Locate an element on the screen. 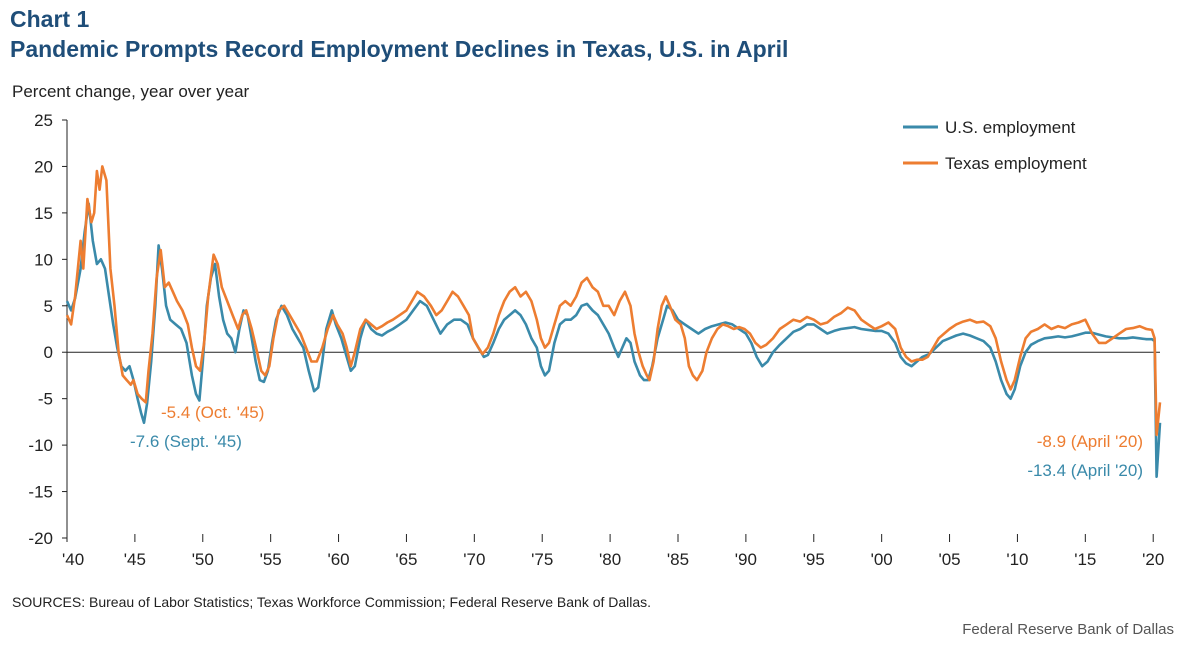 This screenshot has width=1186, height=647. credit-line: Federal Reserve Bank of Dallas is located at coordinates (1068, 629).